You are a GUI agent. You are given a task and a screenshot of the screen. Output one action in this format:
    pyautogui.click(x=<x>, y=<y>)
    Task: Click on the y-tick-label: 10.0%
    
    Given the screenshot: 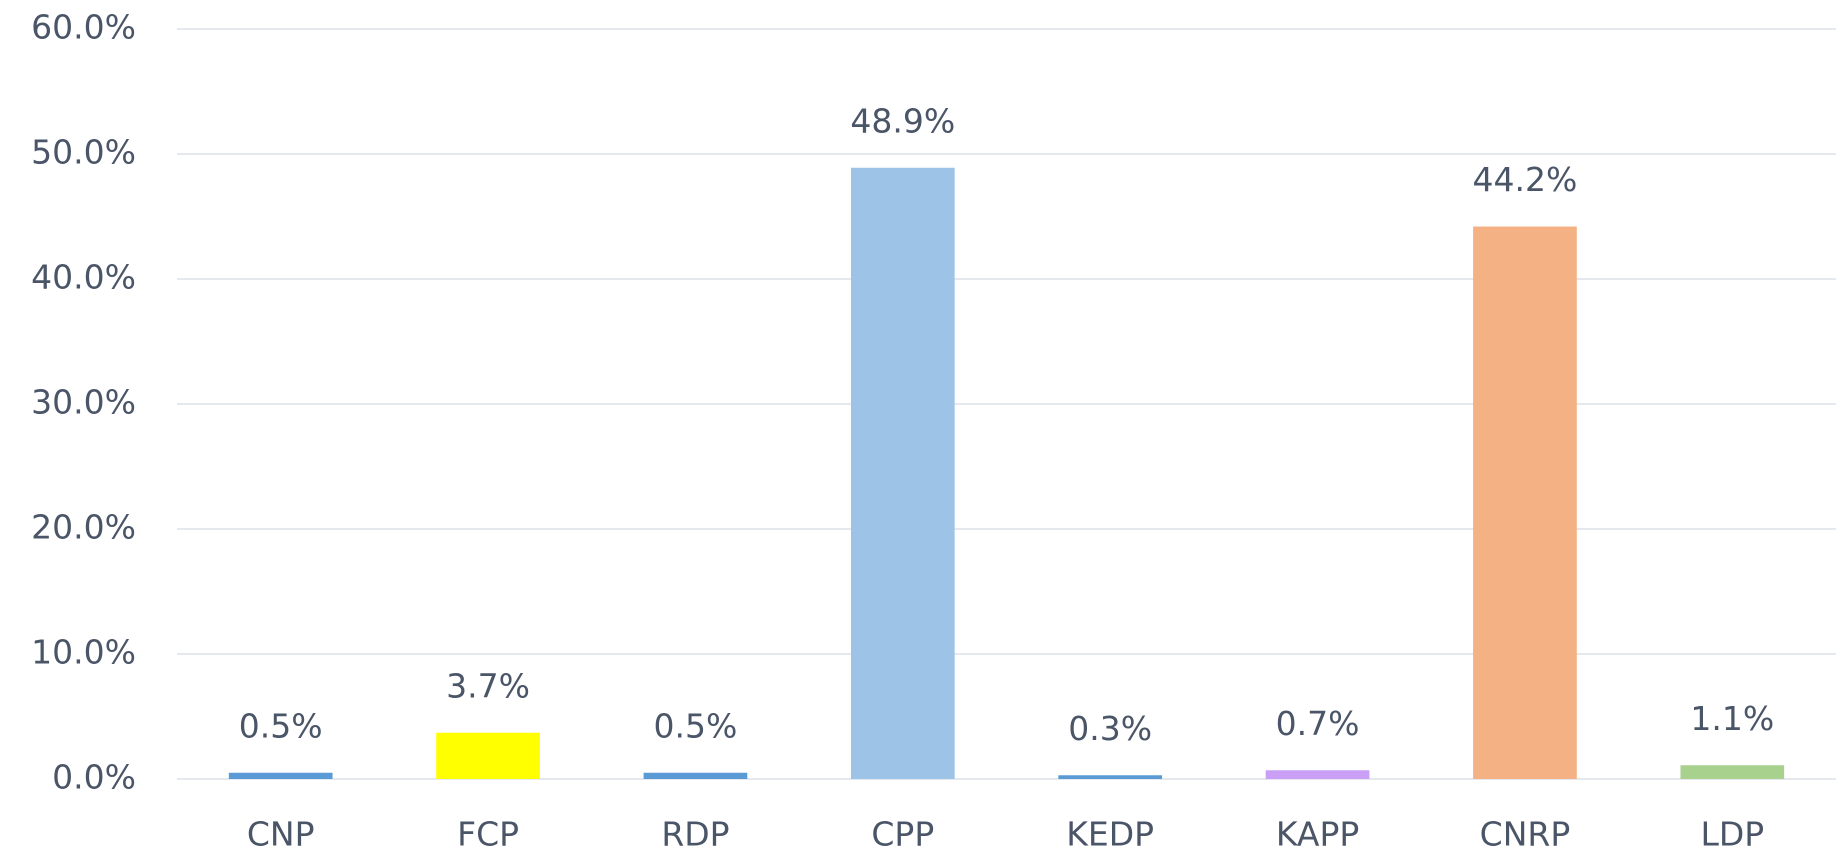 What is the action you would take?
    pyautogui.click(x=83, y=652)
    